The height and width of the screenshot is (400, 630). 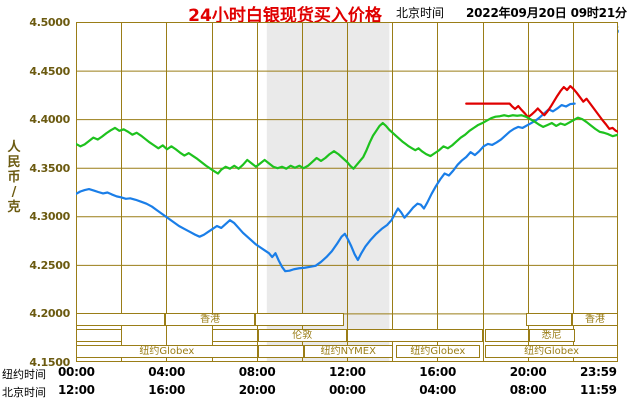 I want to click on x-axis-ny-tick: 23:59, so click(x=598, y=372).